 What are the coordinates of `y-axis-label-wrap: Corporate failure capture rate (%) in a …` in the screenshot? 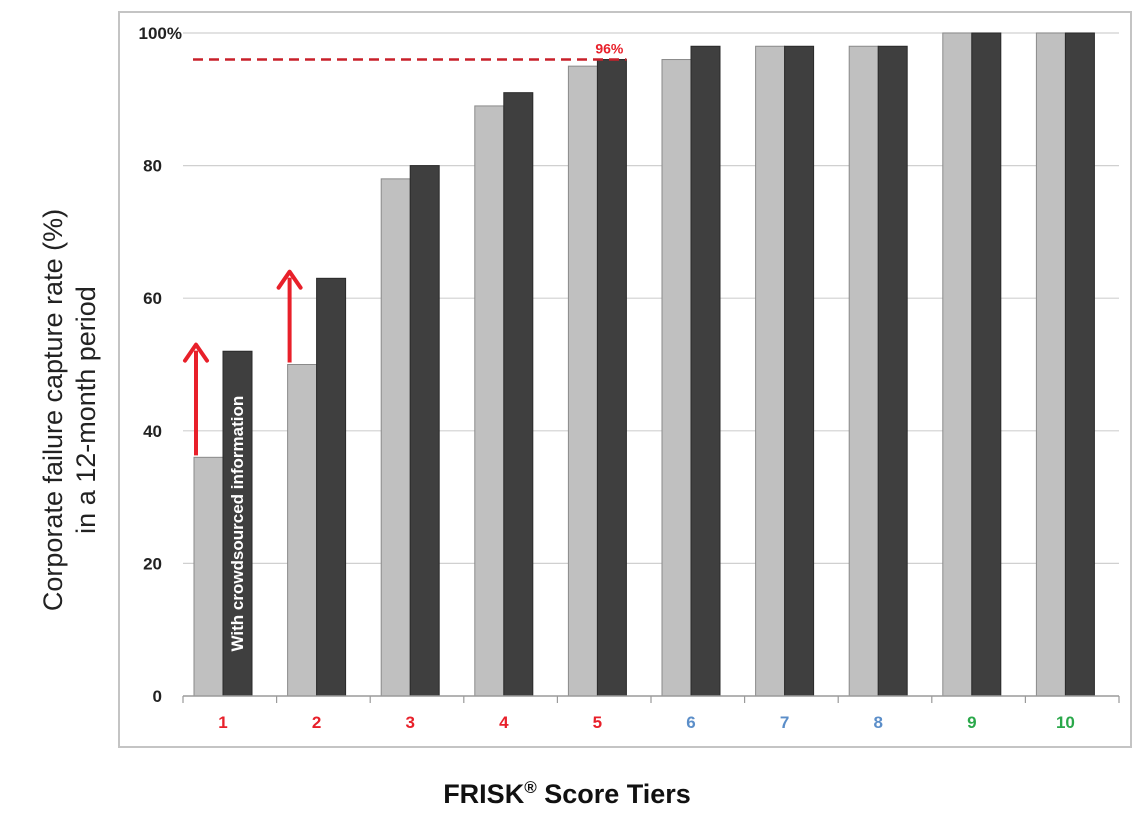 It's located at (55, 410).